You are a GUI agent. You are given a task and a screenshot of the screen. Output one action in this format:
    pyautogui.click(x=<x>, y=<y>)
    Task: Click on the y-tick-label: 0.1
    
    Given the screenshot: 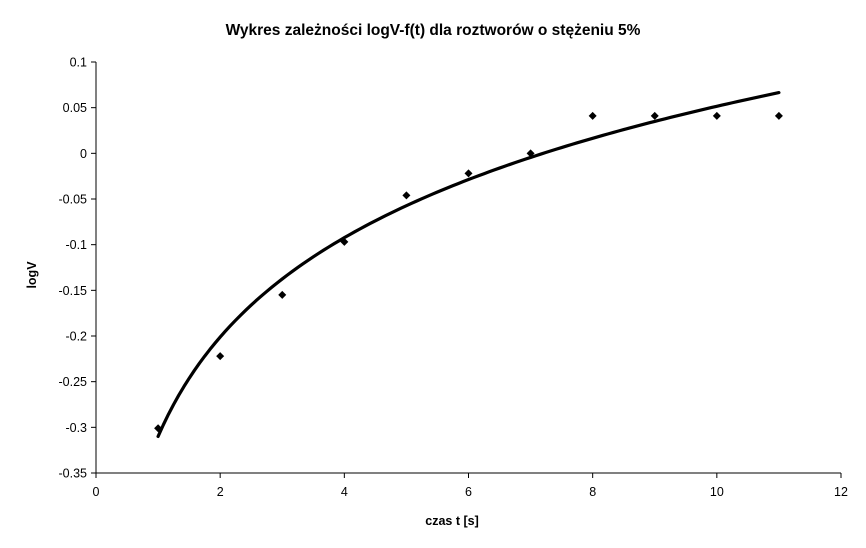 What is the action you would take?
    pyautogui.click(x=78, y=63)
    